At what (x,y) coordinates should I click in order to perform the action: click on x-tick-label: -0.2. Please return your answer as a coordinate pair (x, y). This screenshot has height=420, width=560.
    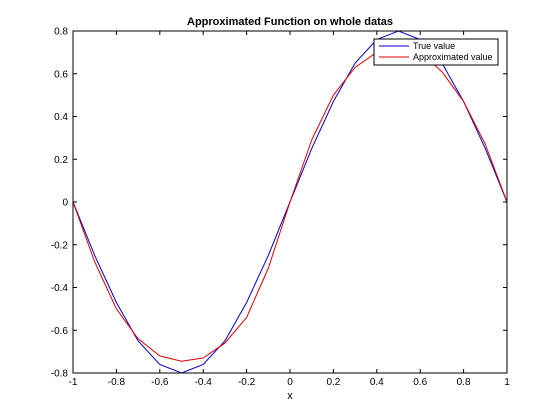
    Looking at the image, I should click on (247, 382).